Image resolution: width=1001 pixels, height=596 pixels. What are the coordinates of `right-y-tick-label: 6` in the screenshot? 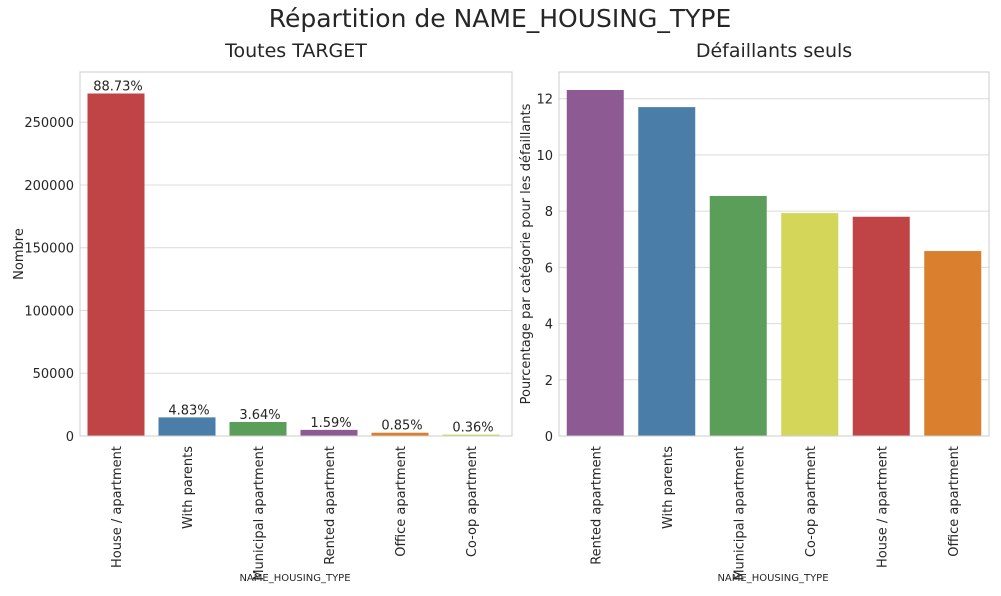 It's located at (549, 268).